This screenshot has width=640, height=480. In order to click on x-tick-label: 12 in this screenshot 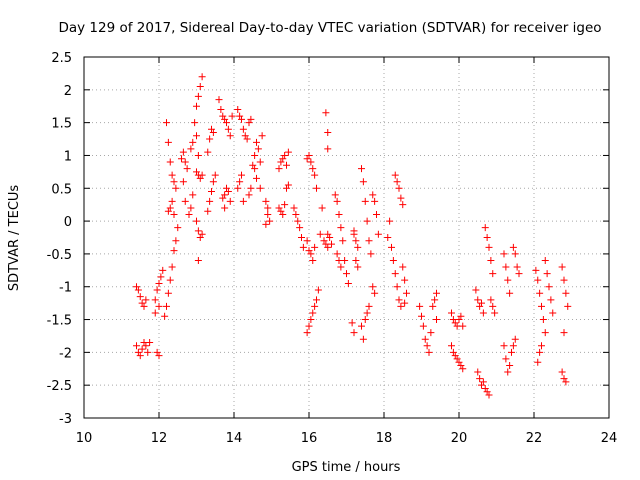, I will do `click(159, 438)`.